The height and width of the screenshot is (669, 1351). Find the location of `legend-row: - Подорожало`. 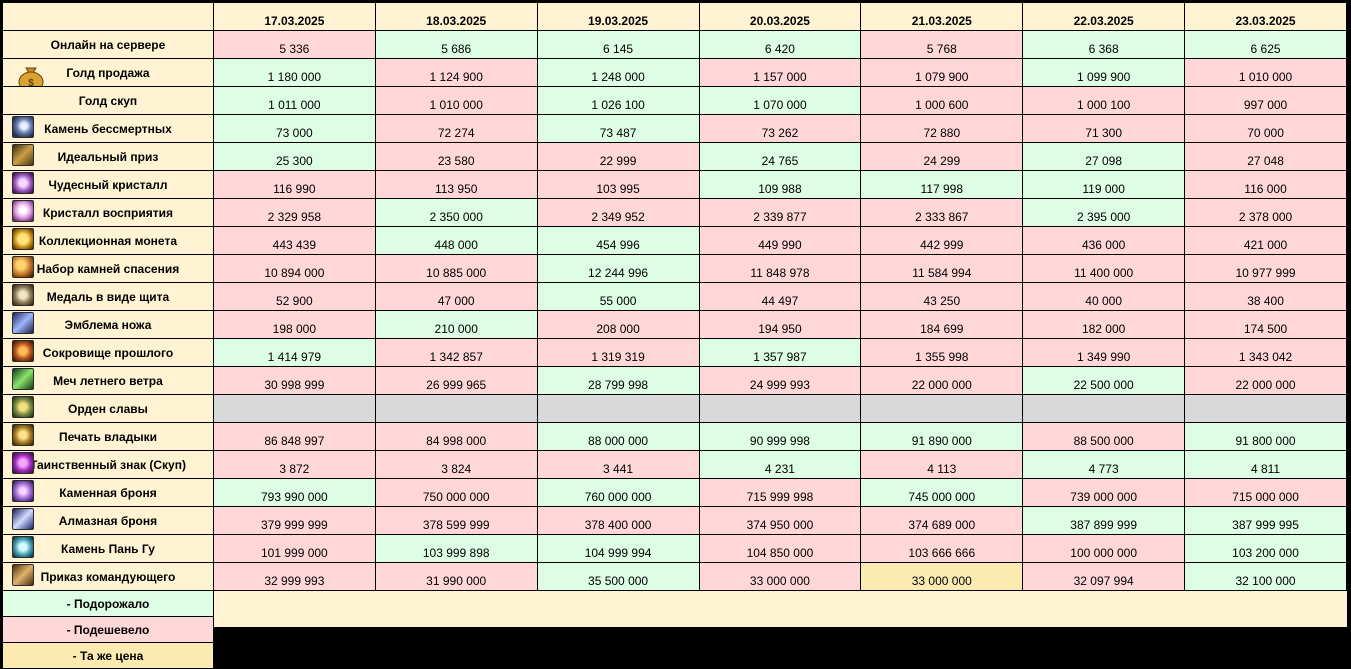

legend-row: - Подорожало is located at coordinates (674, 603).